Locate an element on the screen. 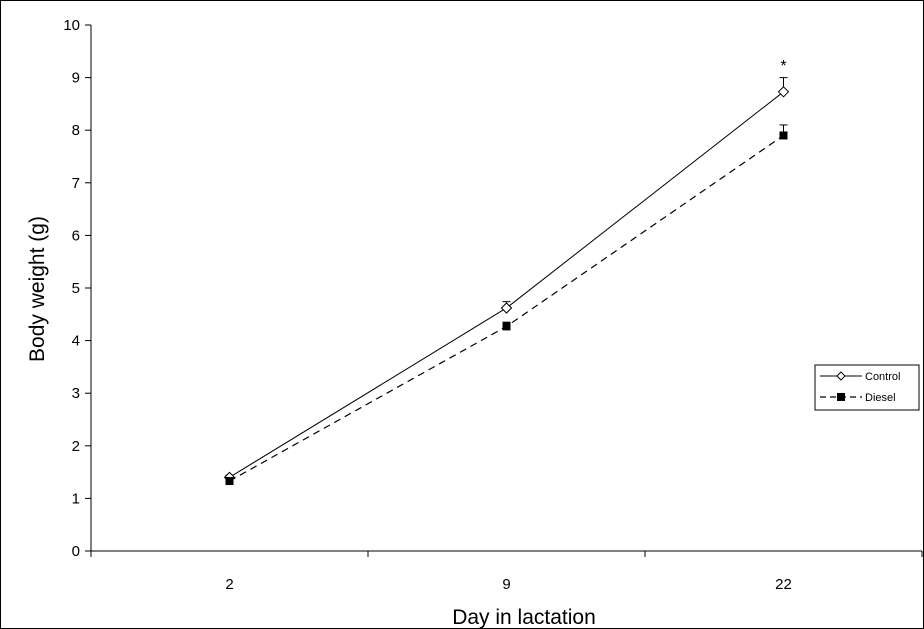  y-axis: 0 1 2 3 4 5 6 7 8 9 10 is located at coordinates (77, 288).